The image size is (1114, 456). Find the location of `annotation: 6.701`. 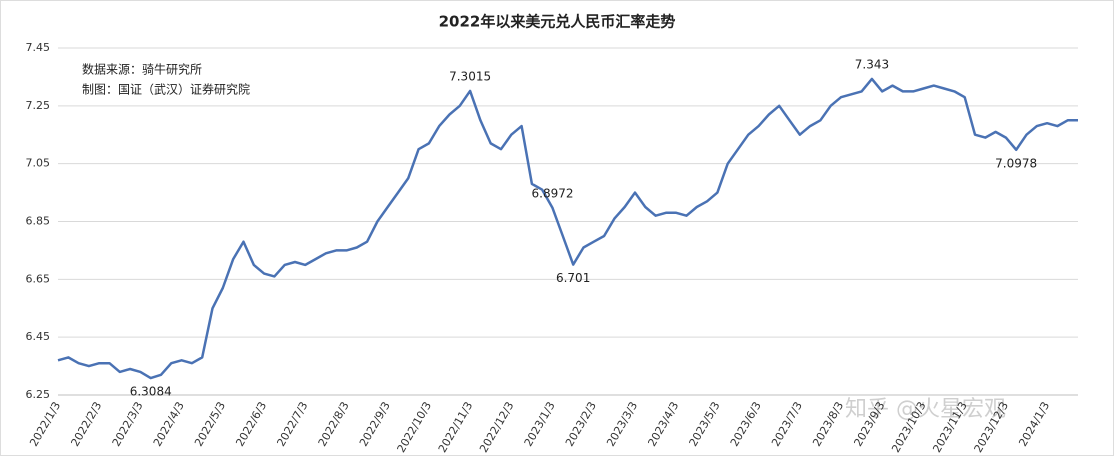

annotation: 6.701 is located at coordinates (573, 278).